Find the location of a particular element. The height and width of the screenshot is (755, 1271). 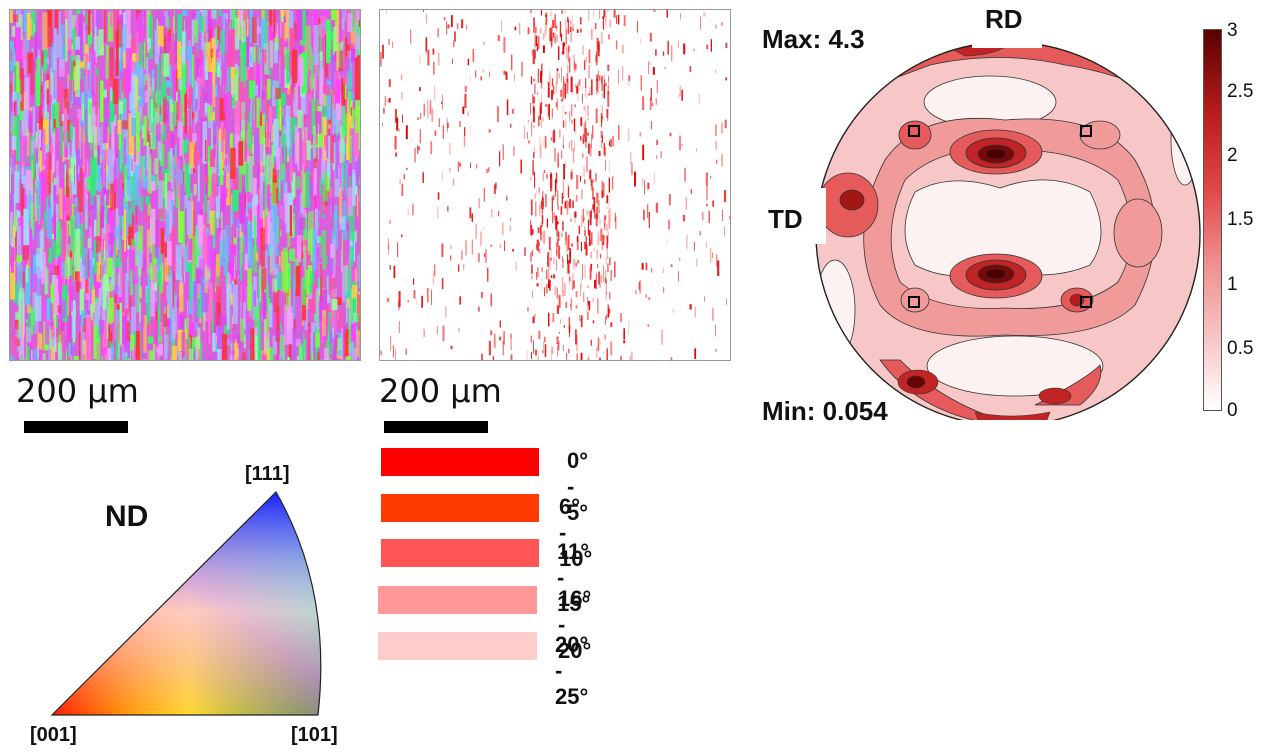

ipf-orientation-map is located at coordinates (185, 185).